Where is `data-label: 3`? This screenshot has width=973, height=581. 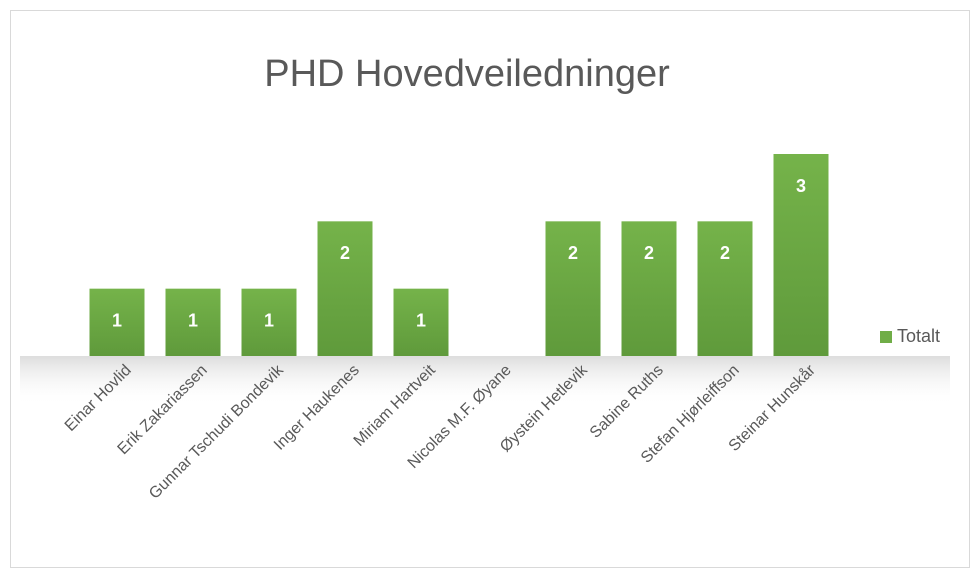
data-label: 3 is located at coordinates (801, 186).